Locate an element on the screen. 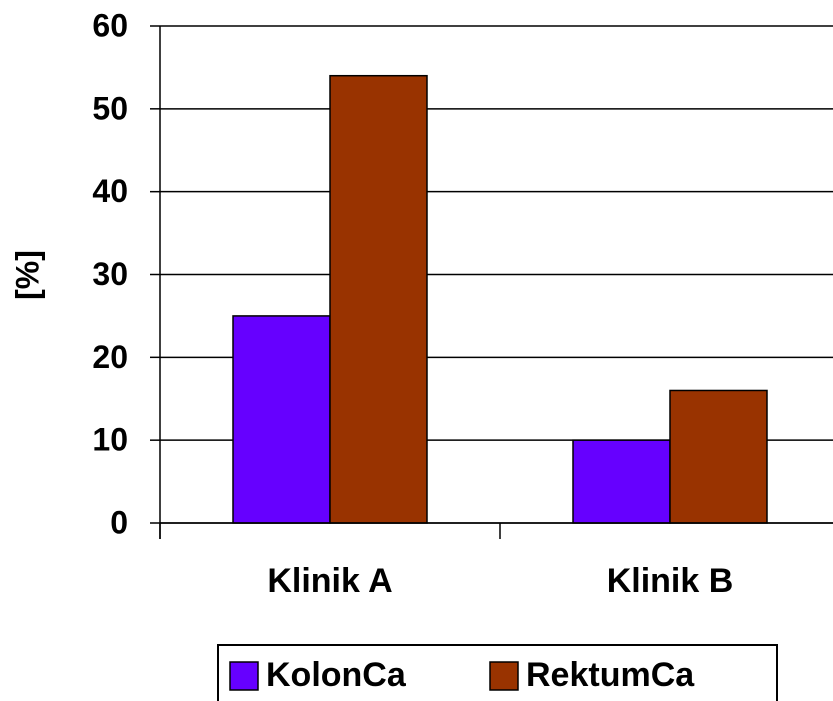 Image resolution: width=833 pixels, height=701 pixels. y-tick-label: 50 is located at coordinates (110, 108).